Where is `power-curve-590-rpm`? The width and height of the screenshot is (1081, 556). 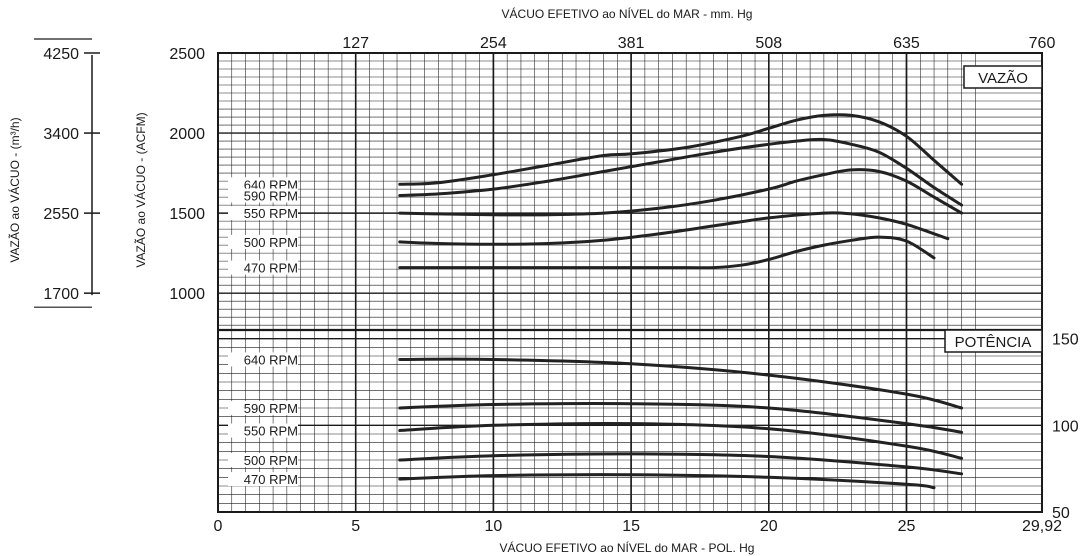 power-curve-590-rpm is located at coordinates (681, 417).